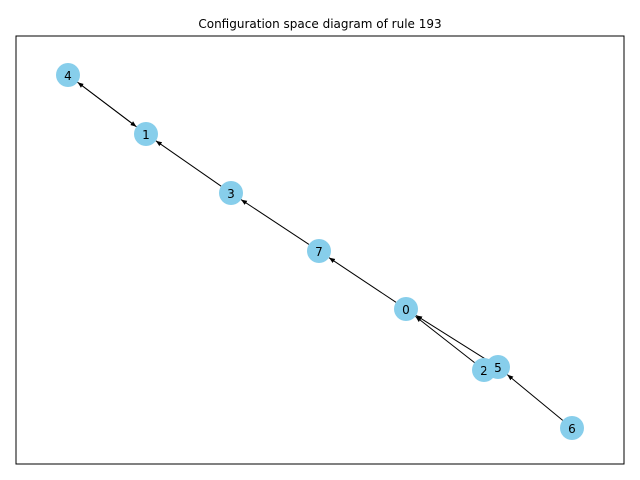  I want to click on node-1: 1, so click(146, 134).